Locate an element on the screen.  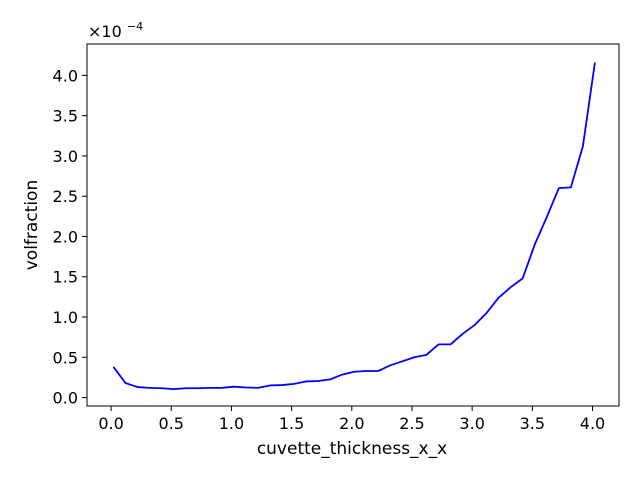
y-axis-label: volfraction is located at coordinates (32, 225).